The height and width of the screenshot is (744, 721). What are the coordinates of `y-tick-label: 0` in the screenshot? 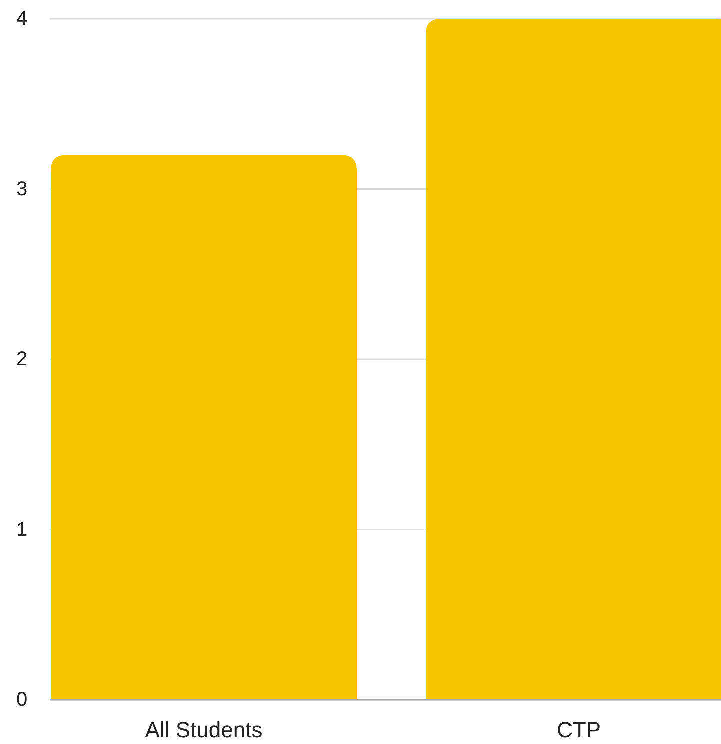 It's located at (22, 700).